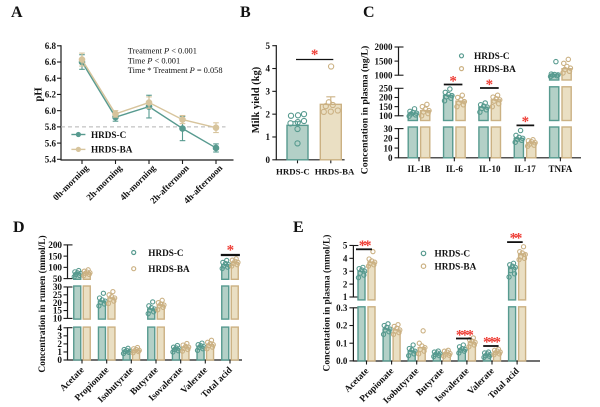 This screenshot has width=600, height=407. Describe the element at coordinates (268, 160) in the screenshot. I see `y-tick-label-b: 0` at that location.